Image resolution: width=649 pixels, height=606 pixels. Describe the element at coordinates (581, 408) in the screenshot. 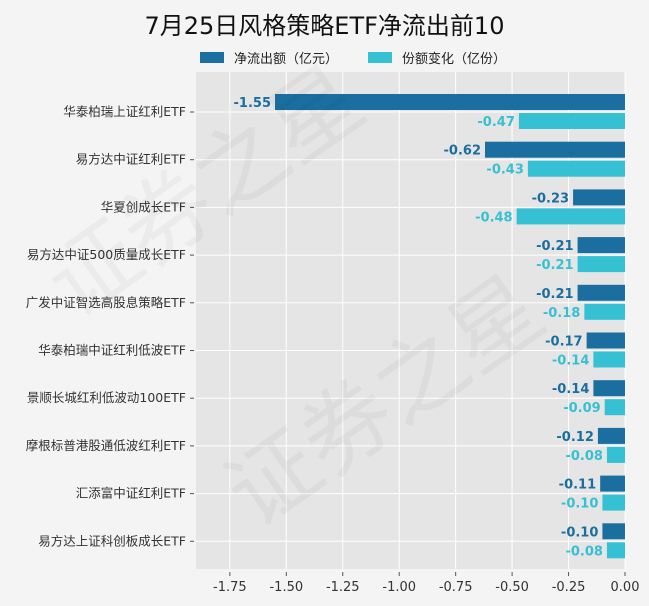

I see `data-label: -0.09` at that location.